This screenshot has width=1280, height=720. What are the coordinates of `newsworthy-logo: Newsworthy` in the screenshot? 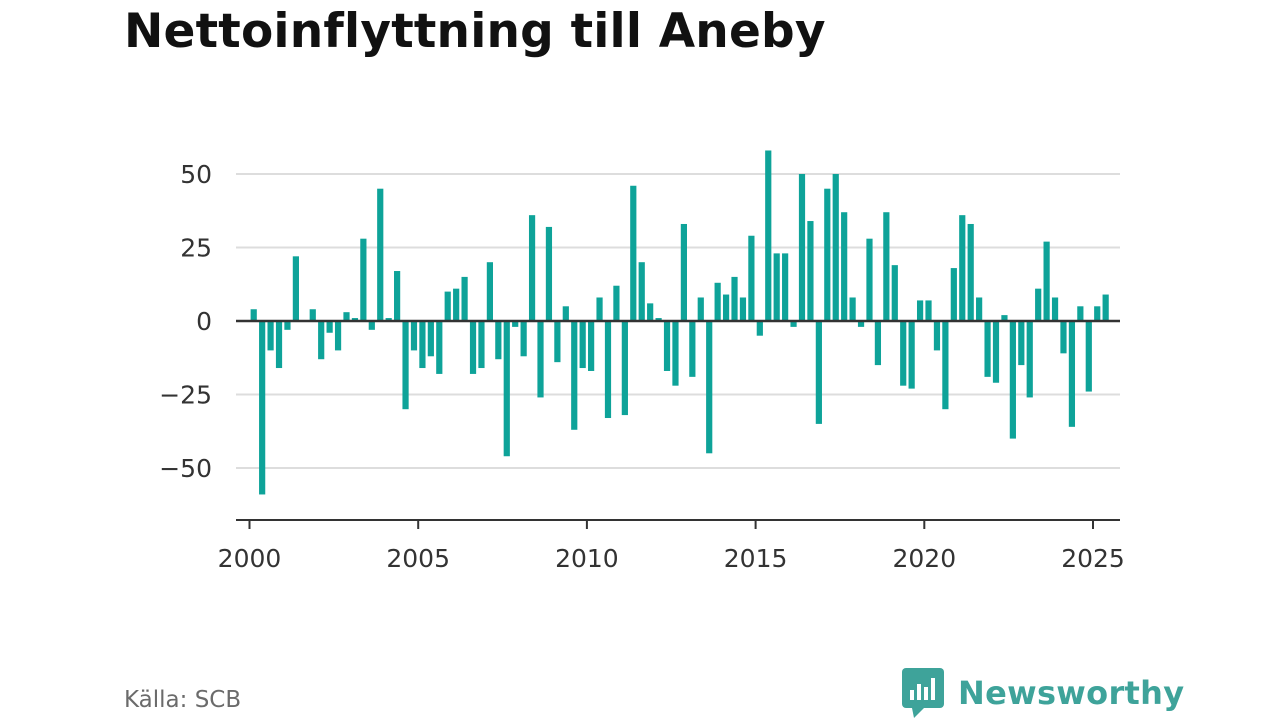 It's located at (1043, 693).